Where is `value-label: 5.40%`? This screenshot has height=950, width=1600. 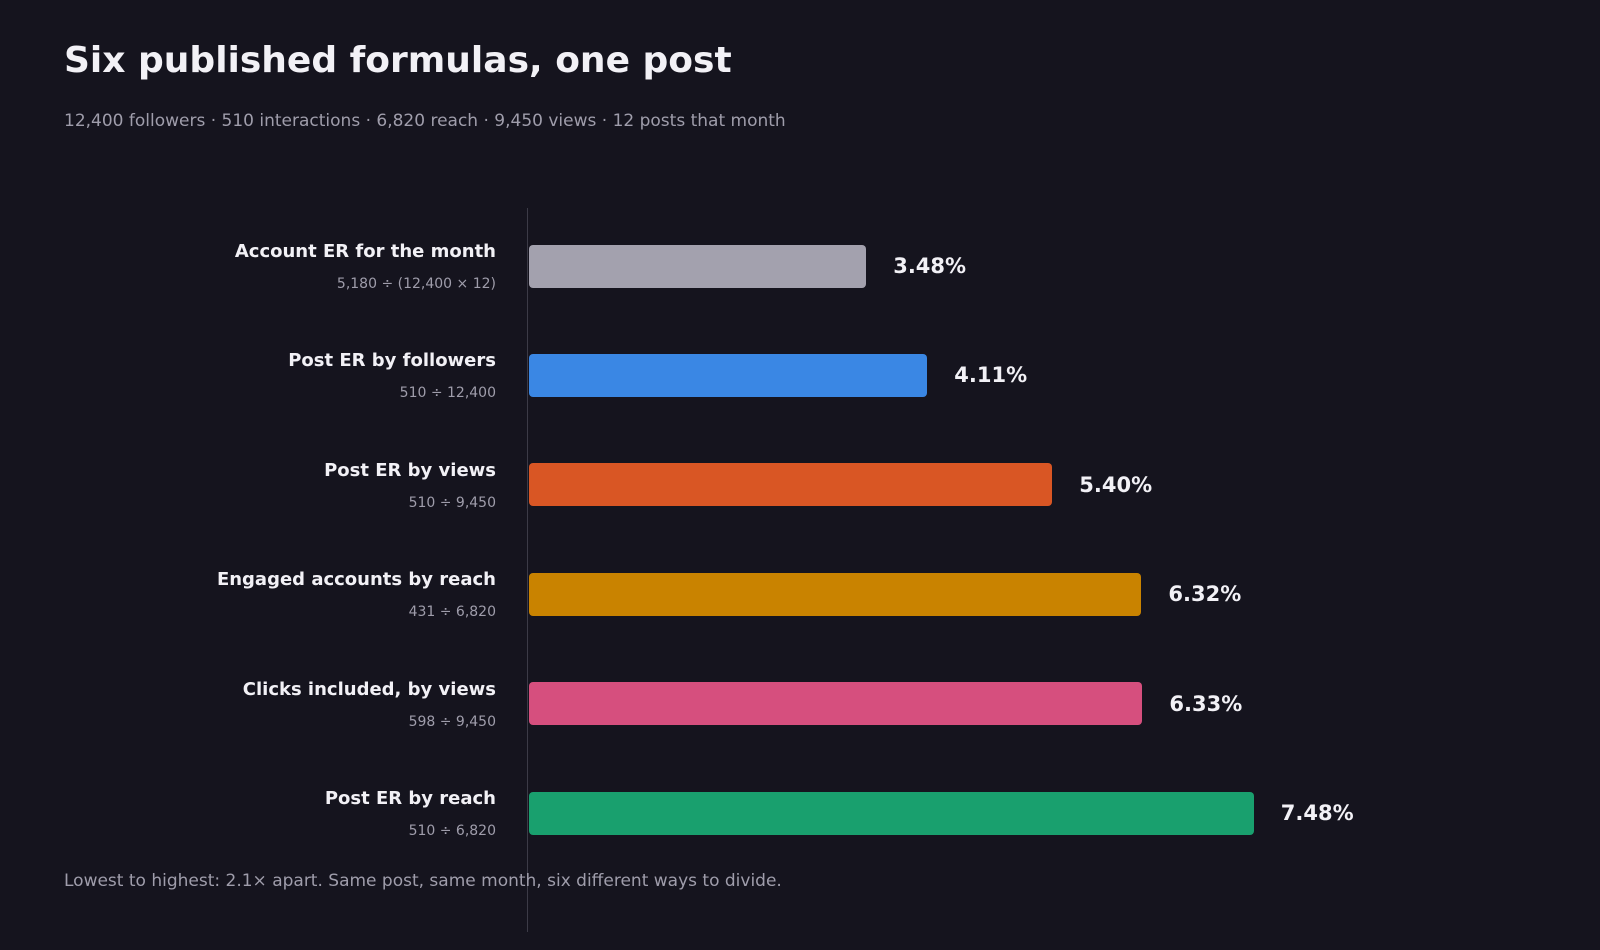
value-label: 5.40% is located at coordinates (1116, 484).